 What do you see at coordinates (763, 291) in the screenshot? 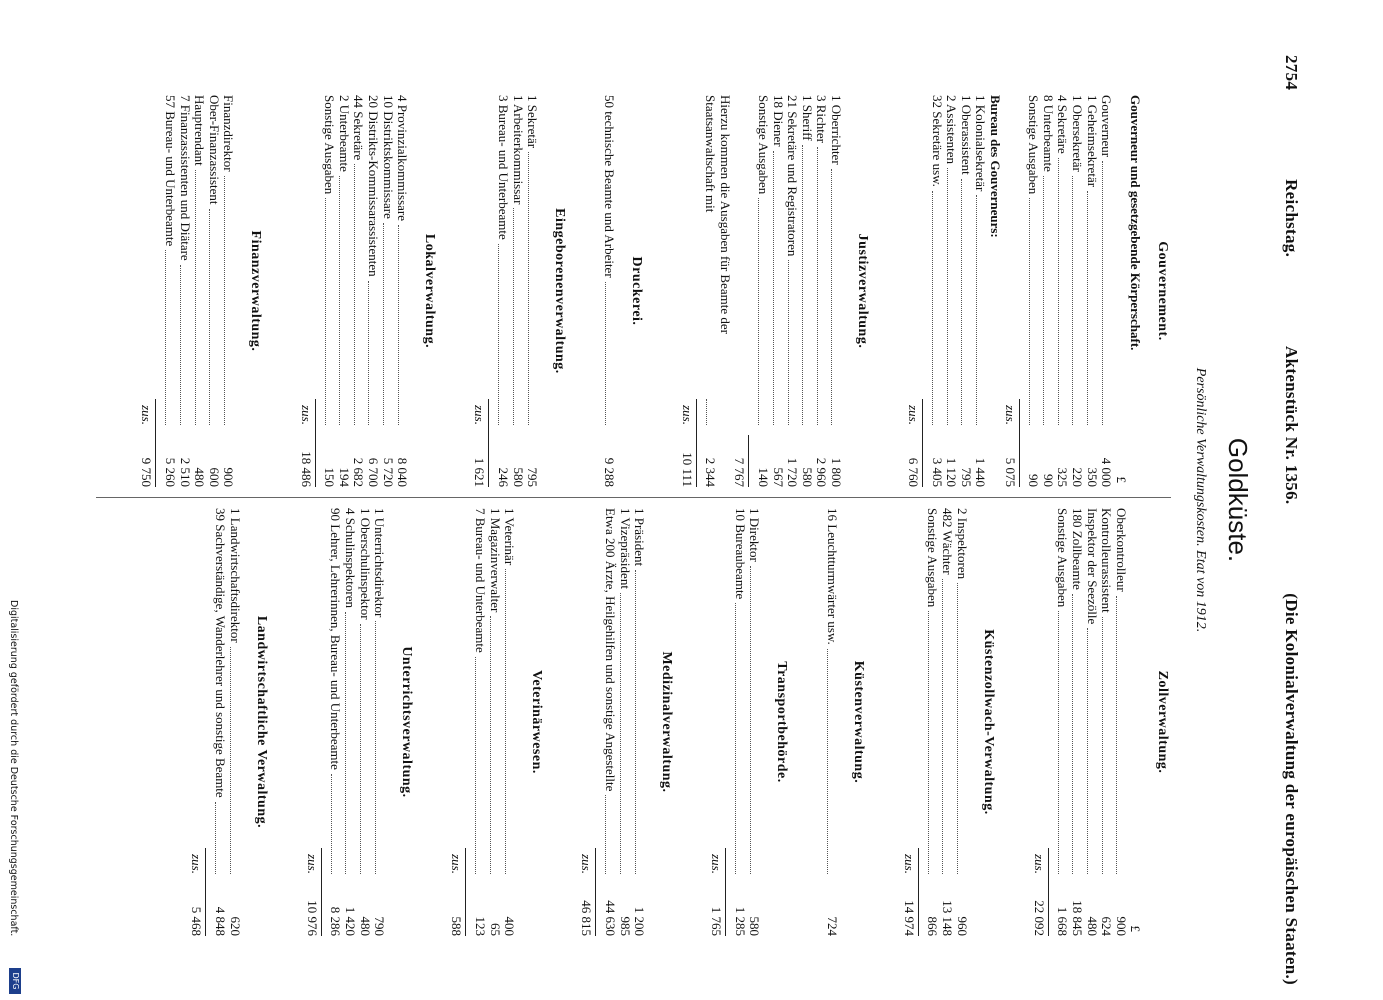
I see `table-row: Sonstige Ausgaben 140` at bounding box center [763, 291].